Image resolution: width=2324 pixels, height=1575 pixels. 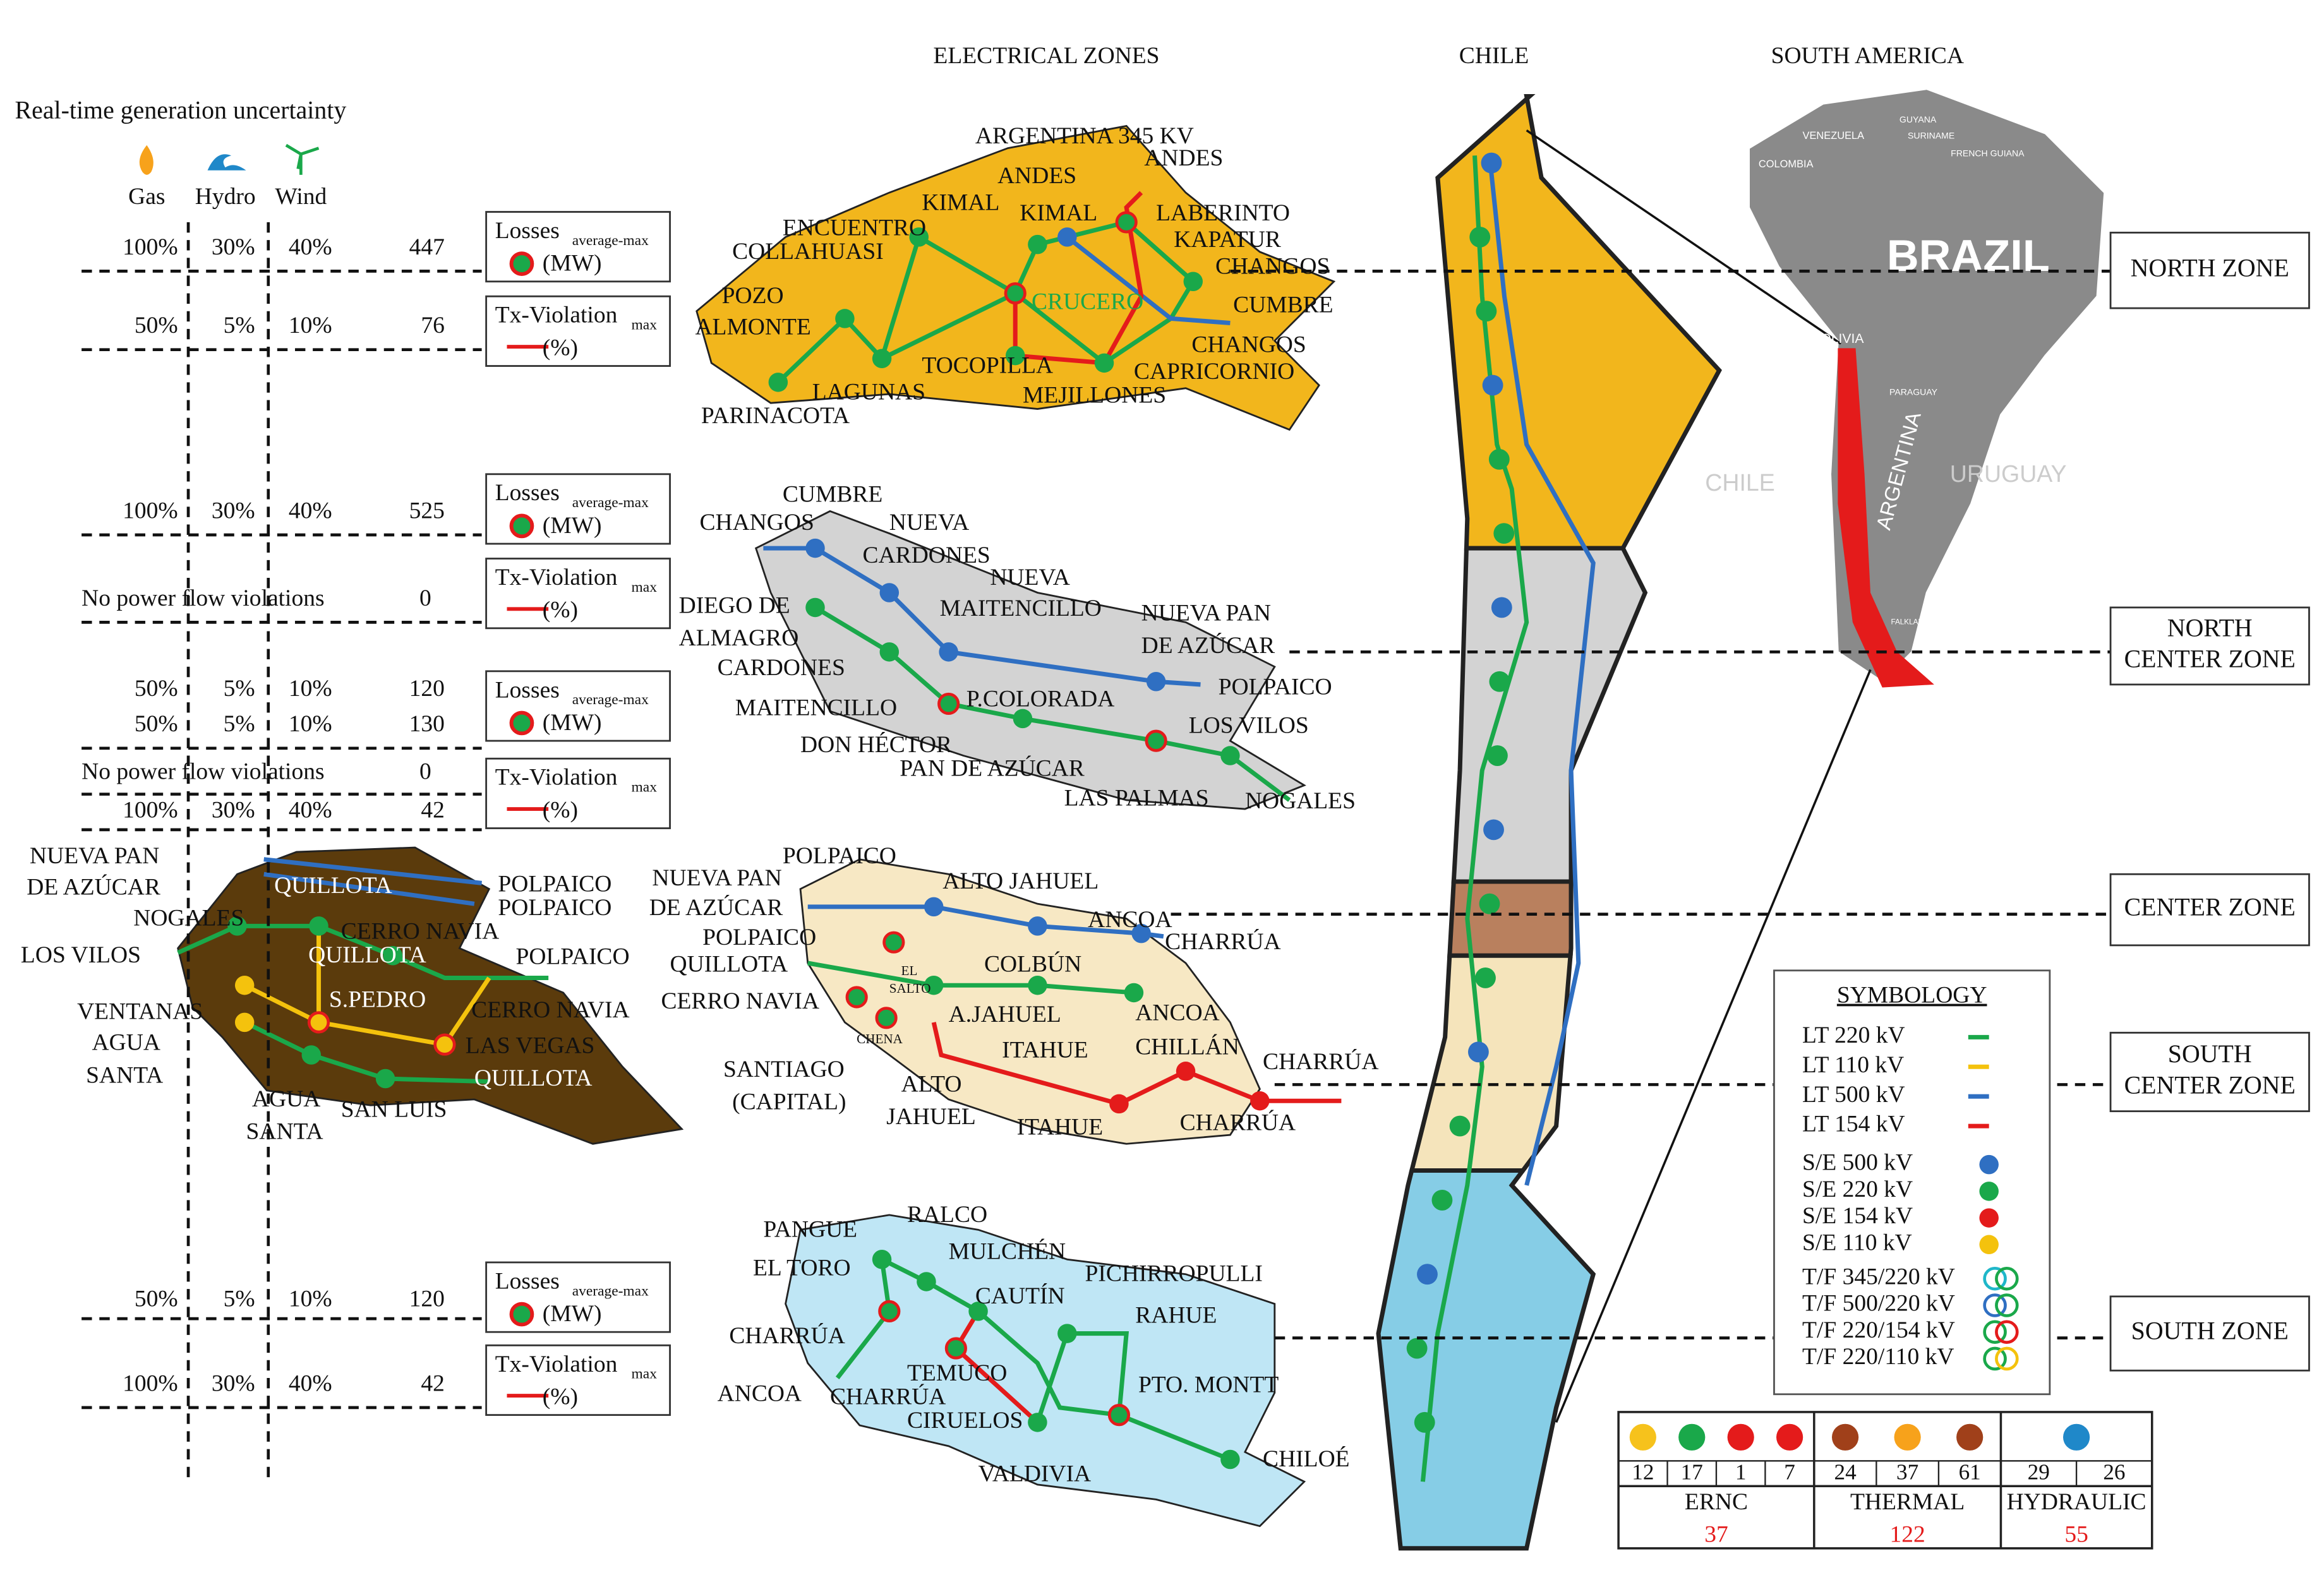 I want to click on zone-label: SOUTH, so click(x=2210, y=1053).